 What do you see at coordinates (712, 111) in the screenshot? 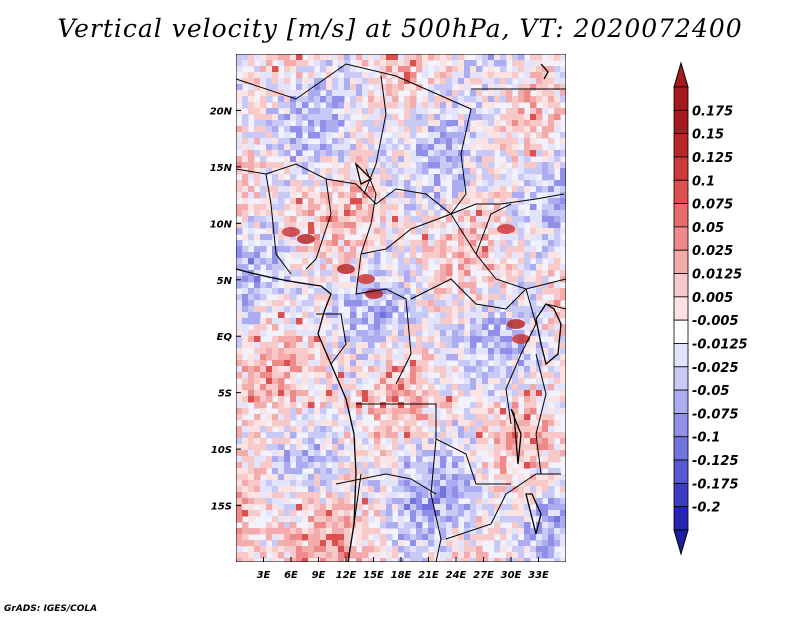
I see `colorbar-label: 0.175` at bounding box center [712, 111].